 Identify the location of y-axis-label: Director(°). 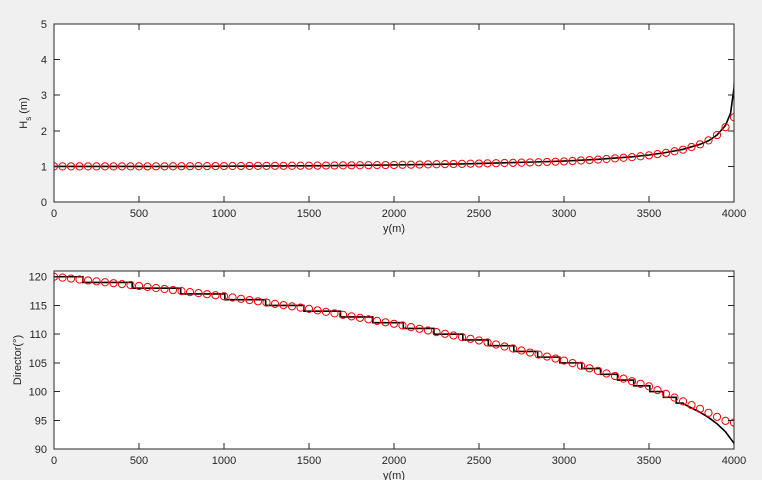
(18, 360).